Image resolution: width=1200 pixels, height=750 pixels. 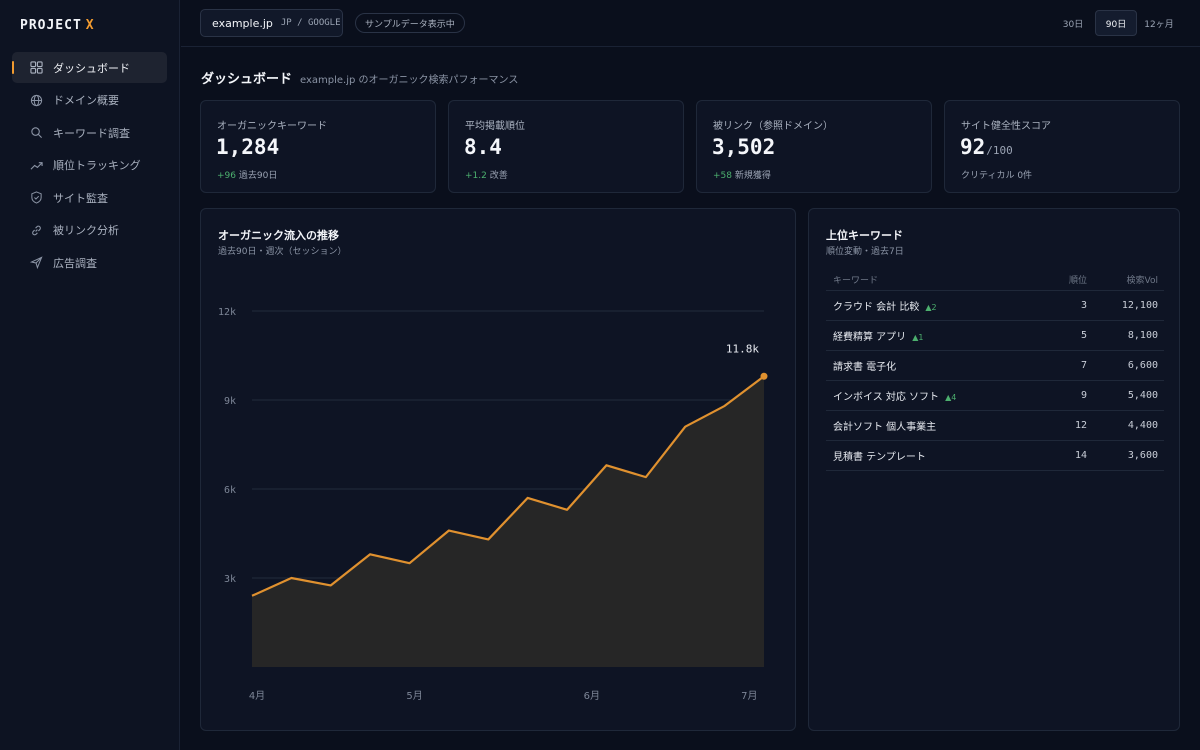 I want to click on x-tick-label: 7月, so click(x=749, y=696).